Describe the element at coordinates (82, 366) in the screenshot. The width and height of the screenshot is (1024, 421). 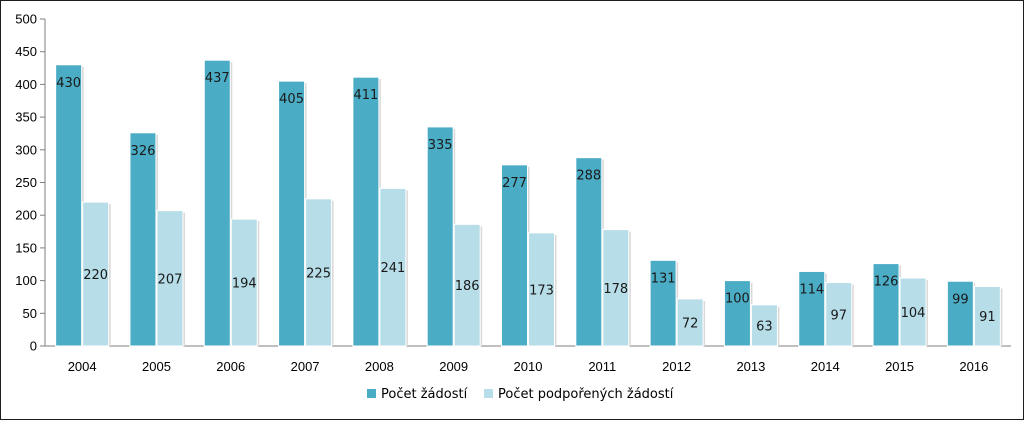
I see `x-tick-label: 2004` at that location.